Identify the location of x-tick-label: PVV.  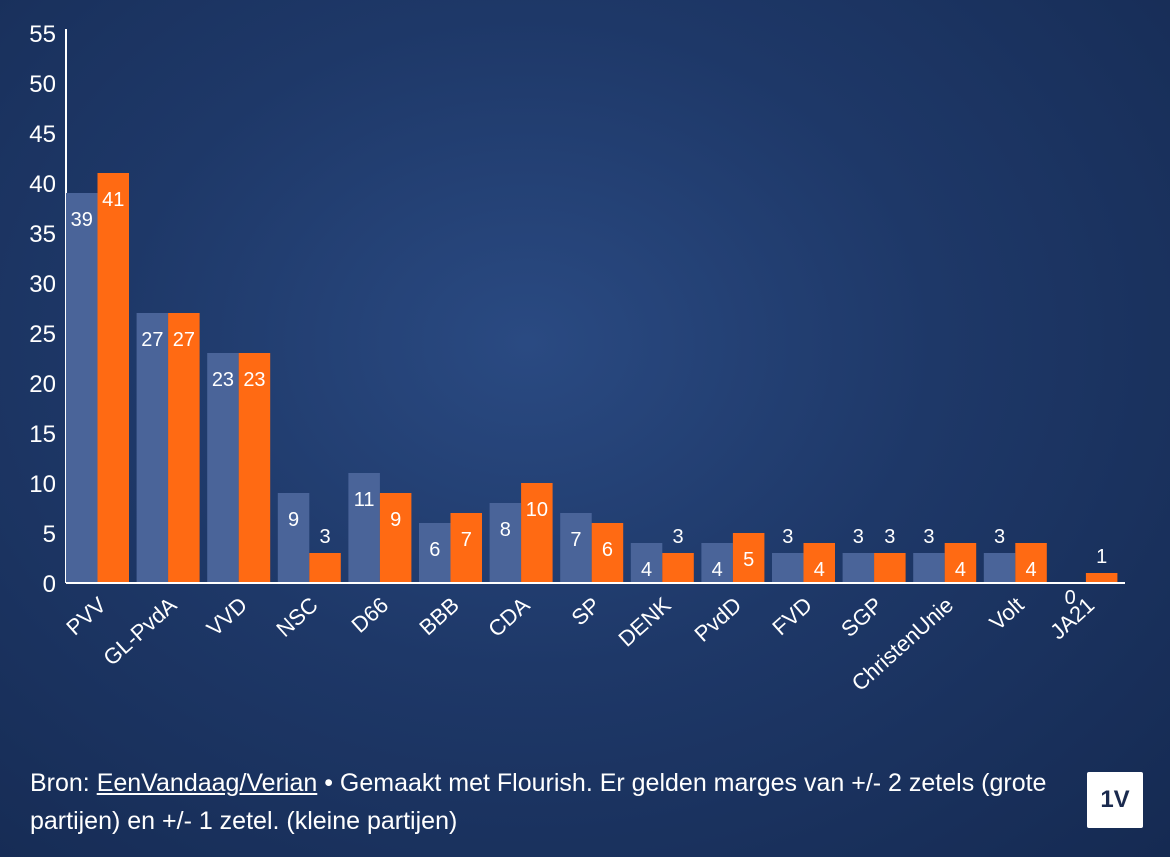
(86, 616).